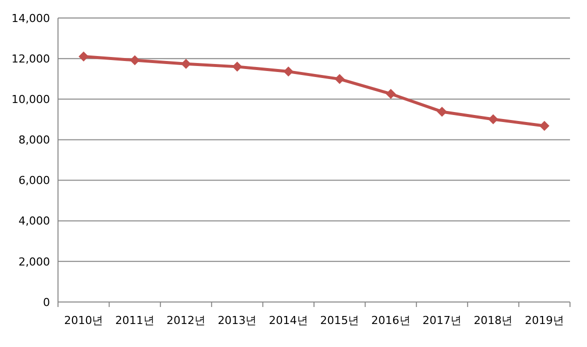 This screenshot has width=587, height=347. Describe the element at coordinates (34, 221) in the screenshot. I see `y-tick-label: 4,000` at that location.